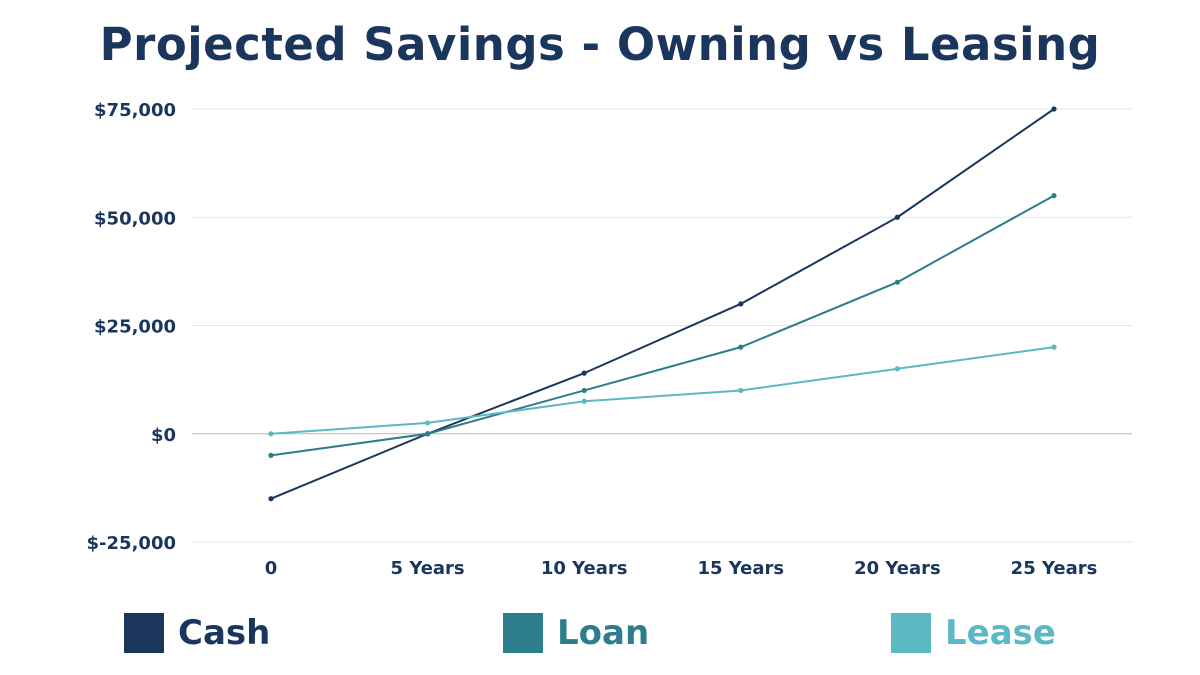 The image size is (1200, 675). I want to click on legend-label-loan: Loan, so click(603, 633).